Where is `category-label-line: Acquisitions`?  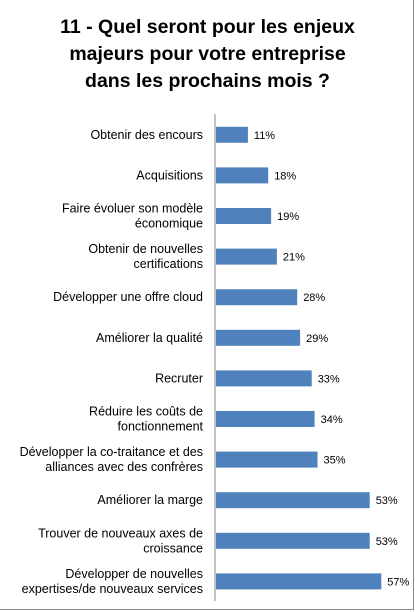 category-label-line: Acquisitions is located at coordinates (169, 175).